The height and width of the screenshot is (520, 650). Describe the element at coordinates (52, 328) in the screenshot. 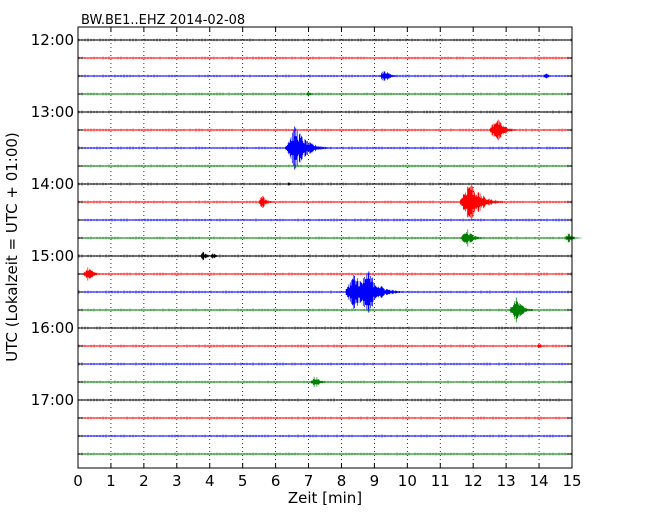

I see `y-tick-label: 16:00` at that location.